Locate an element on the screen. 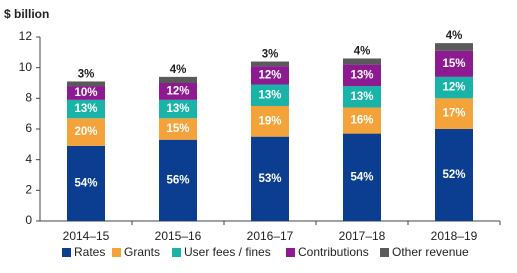 This screenshot has width=517, height=273. y-tick-label: 12 is located at coordinates (26, 36).